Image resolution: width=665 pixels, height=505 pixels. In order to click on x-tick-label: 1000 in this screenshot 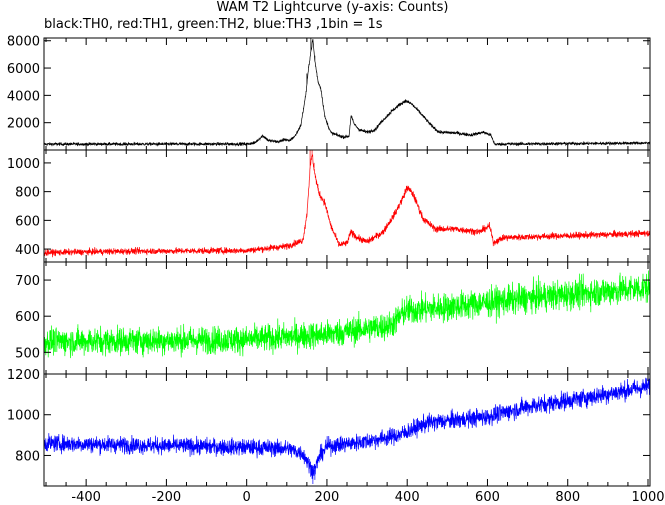, I will do `click(647, 497)`.